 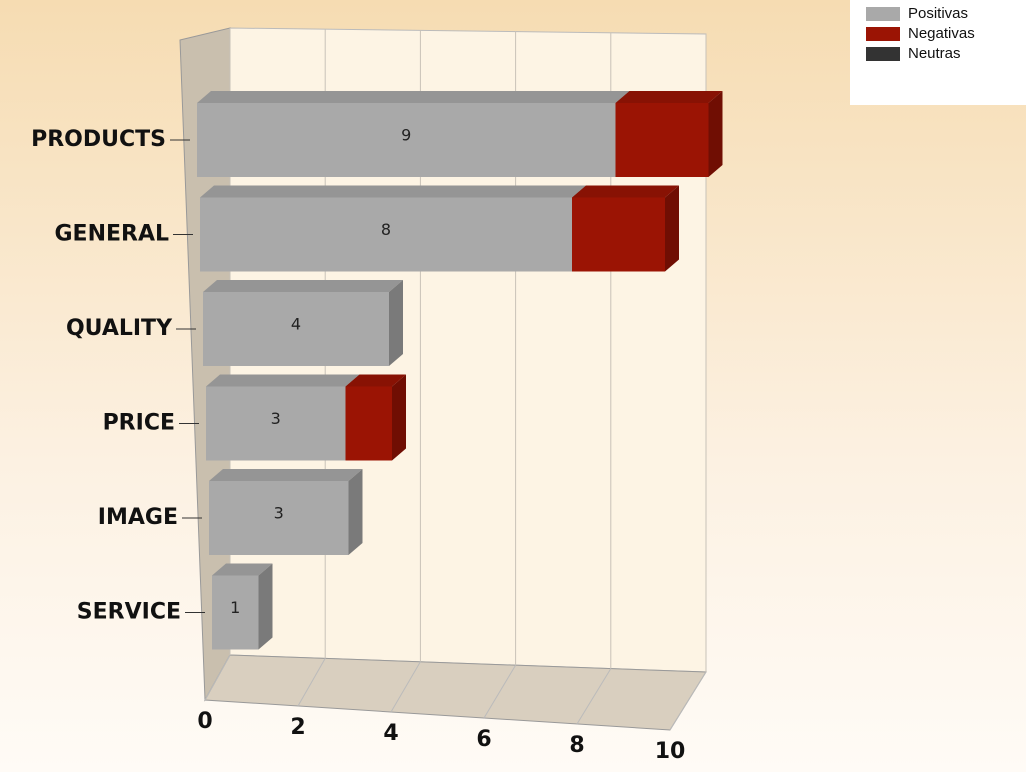 I want to click on x-tick-label: 6, so click(x=483, y=739).